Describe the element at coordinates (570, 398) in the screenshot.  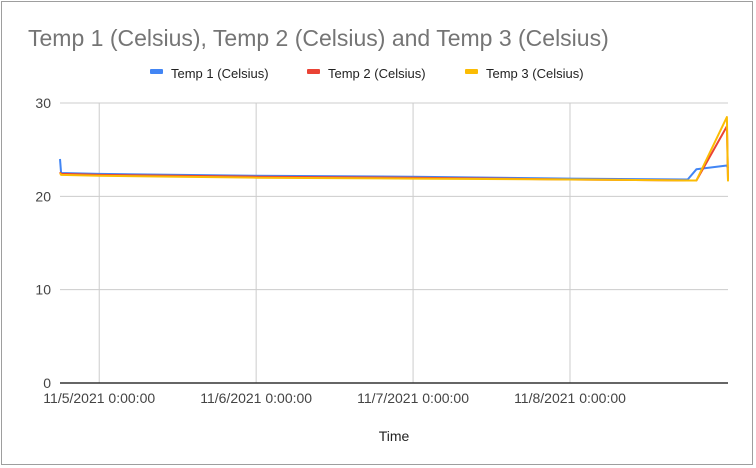
I see `x-tick-label: 11/8/2021 0:00:00` at that location.